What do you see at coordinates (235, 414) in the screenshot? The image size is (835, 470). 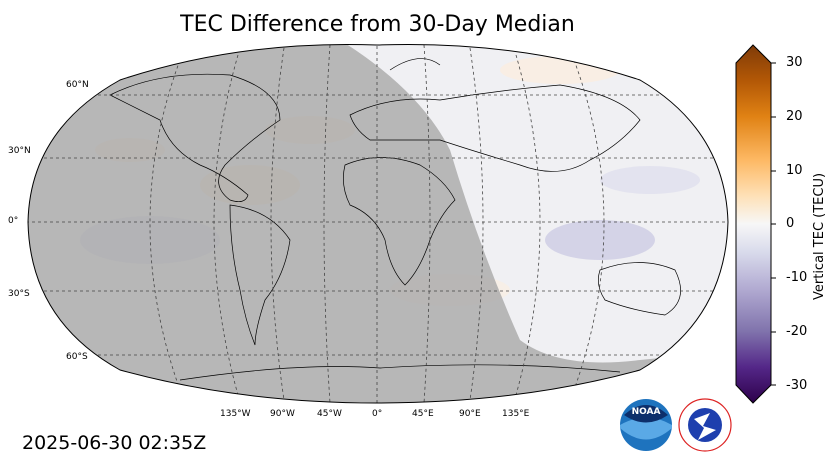 I see `lon-label-135w: 135°W` at bounding box center [235, 414].